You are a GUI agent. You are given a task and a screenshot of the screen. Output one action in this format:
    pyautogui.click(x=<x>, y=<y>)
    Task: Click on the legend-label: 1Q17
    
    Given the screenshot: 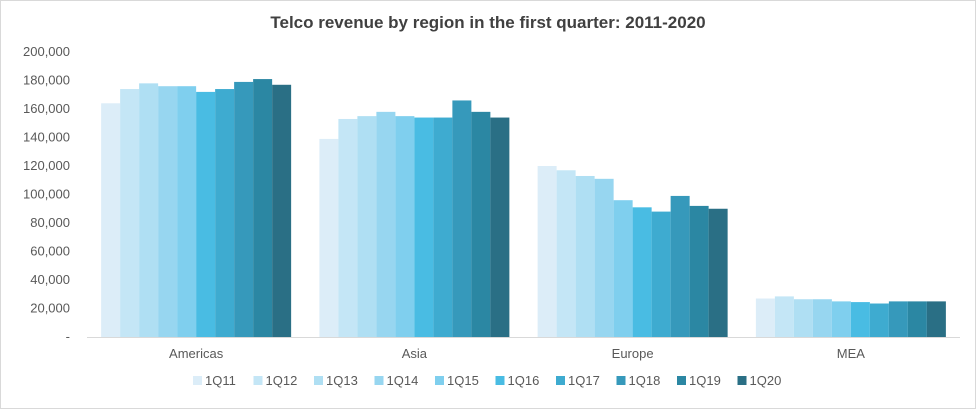 What is the action you would take?
    pyautogui.click(x=584, y=380)
    